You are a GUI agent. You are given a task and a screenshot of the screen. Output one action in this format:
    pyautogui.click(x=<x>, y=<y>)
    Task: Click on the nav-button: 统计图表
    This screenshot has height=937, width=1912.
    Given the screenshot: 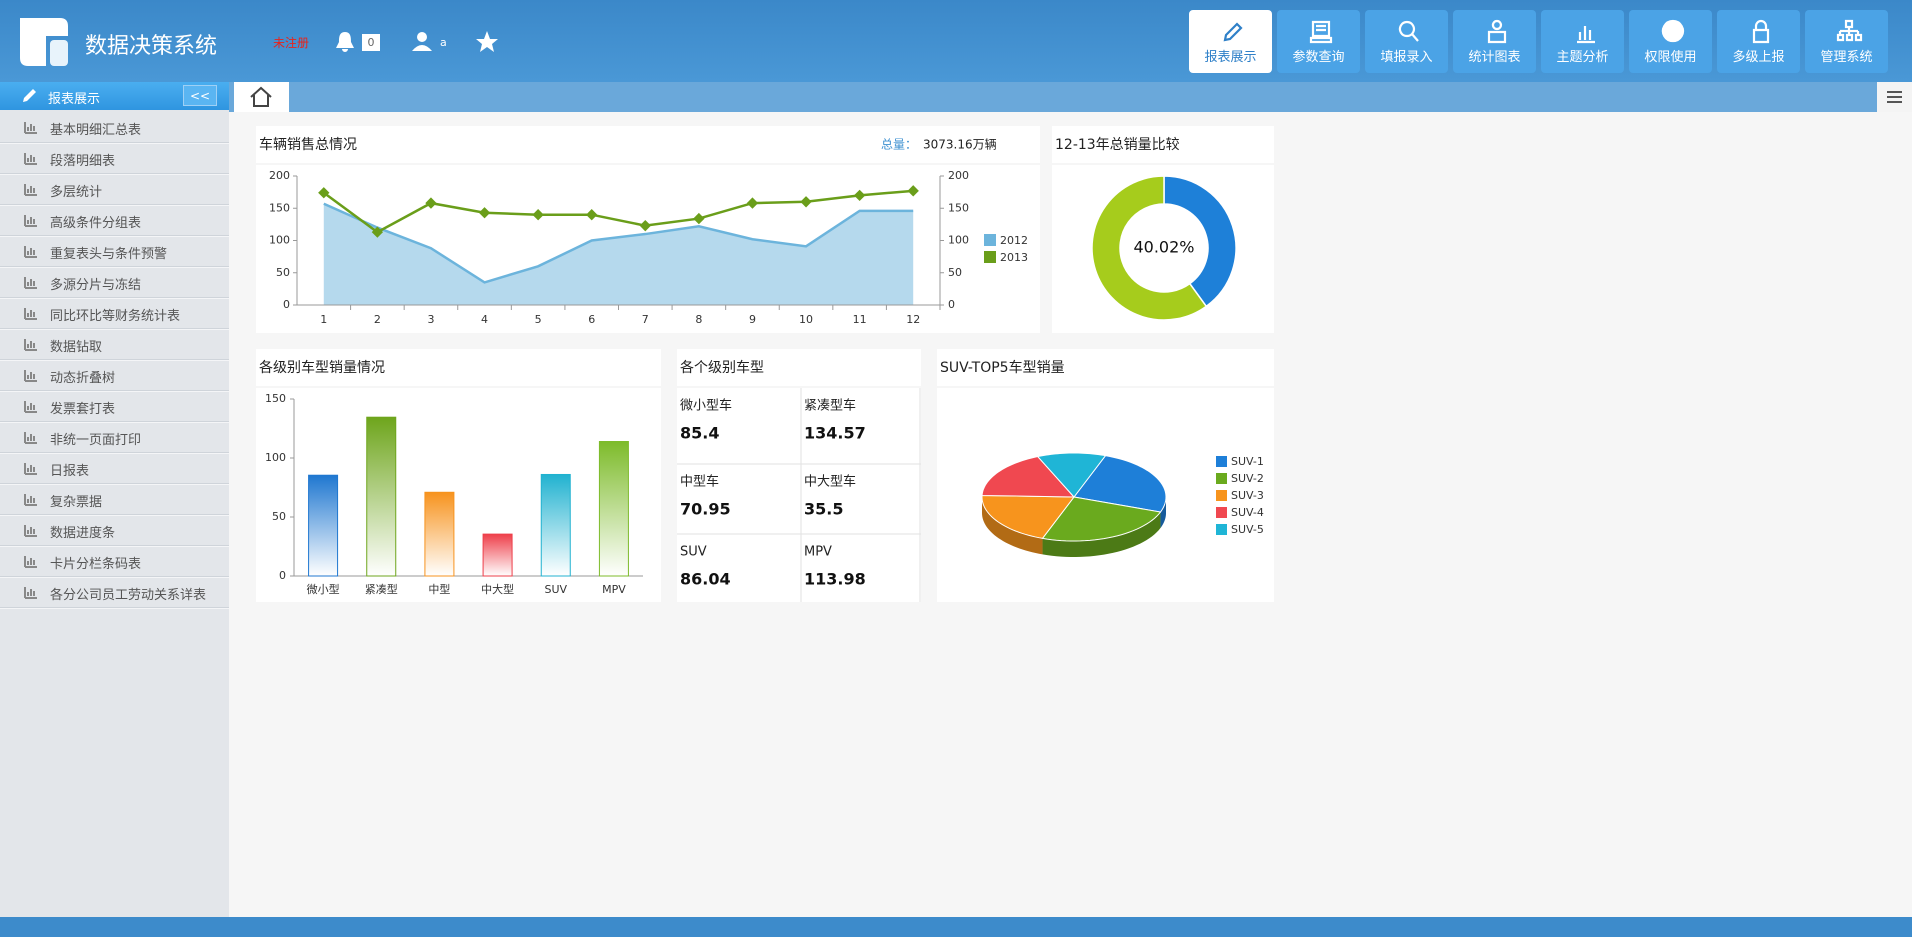 What is the action you would take?
    pyautogui.click(x=1494, y=41)
    